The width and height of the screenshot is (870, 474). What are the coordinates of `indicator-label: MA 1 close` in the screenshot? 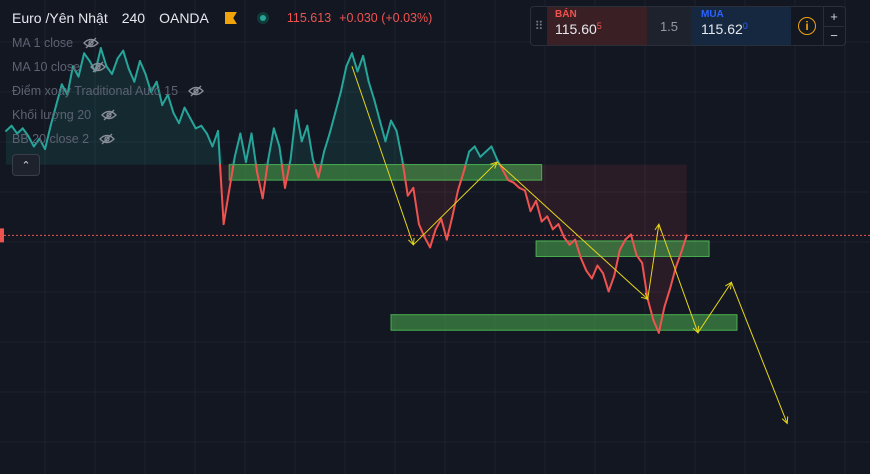 It's located at (43, 43).